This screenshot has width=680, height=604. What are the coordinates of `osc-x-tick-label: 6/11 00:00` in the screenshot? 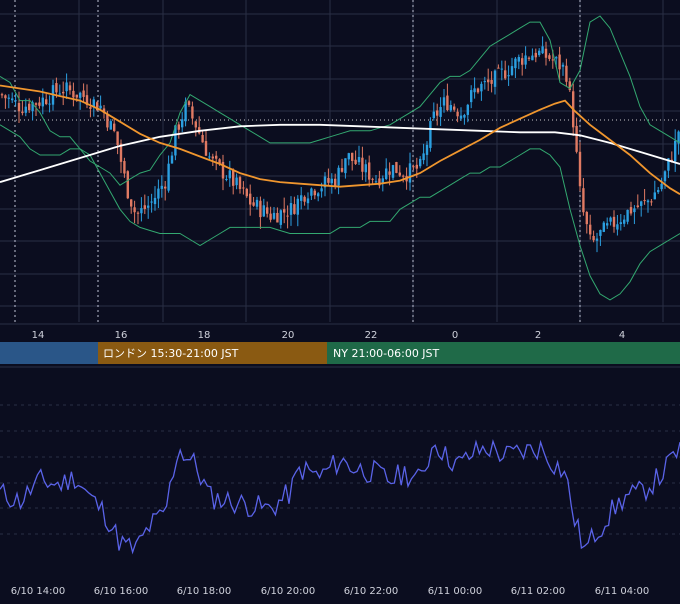 It's located at (455, 591).